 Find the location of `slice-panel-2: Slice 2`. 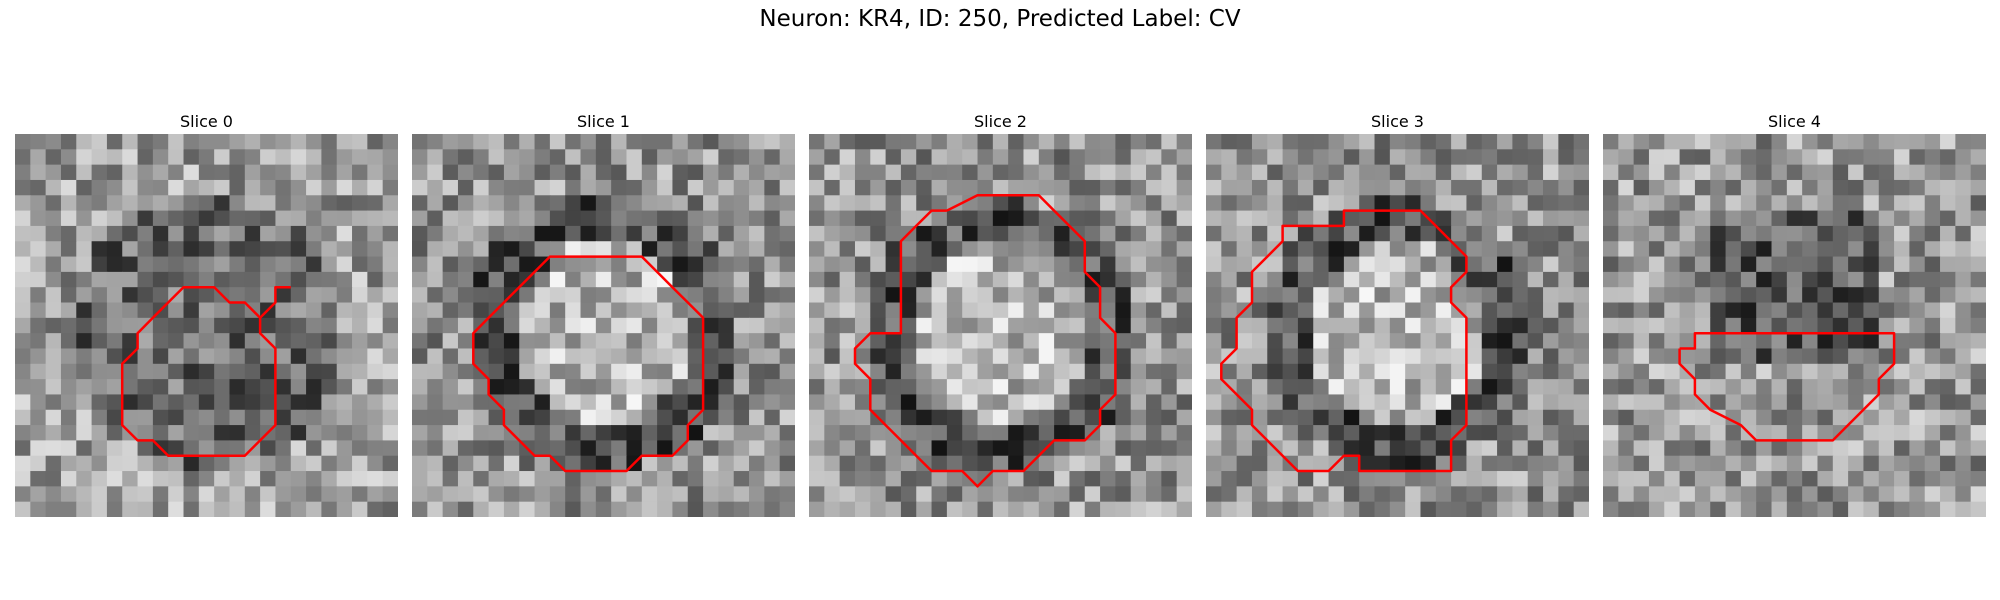

slice-panel-2: Slice 2 is located at coordinates (1000, 313).